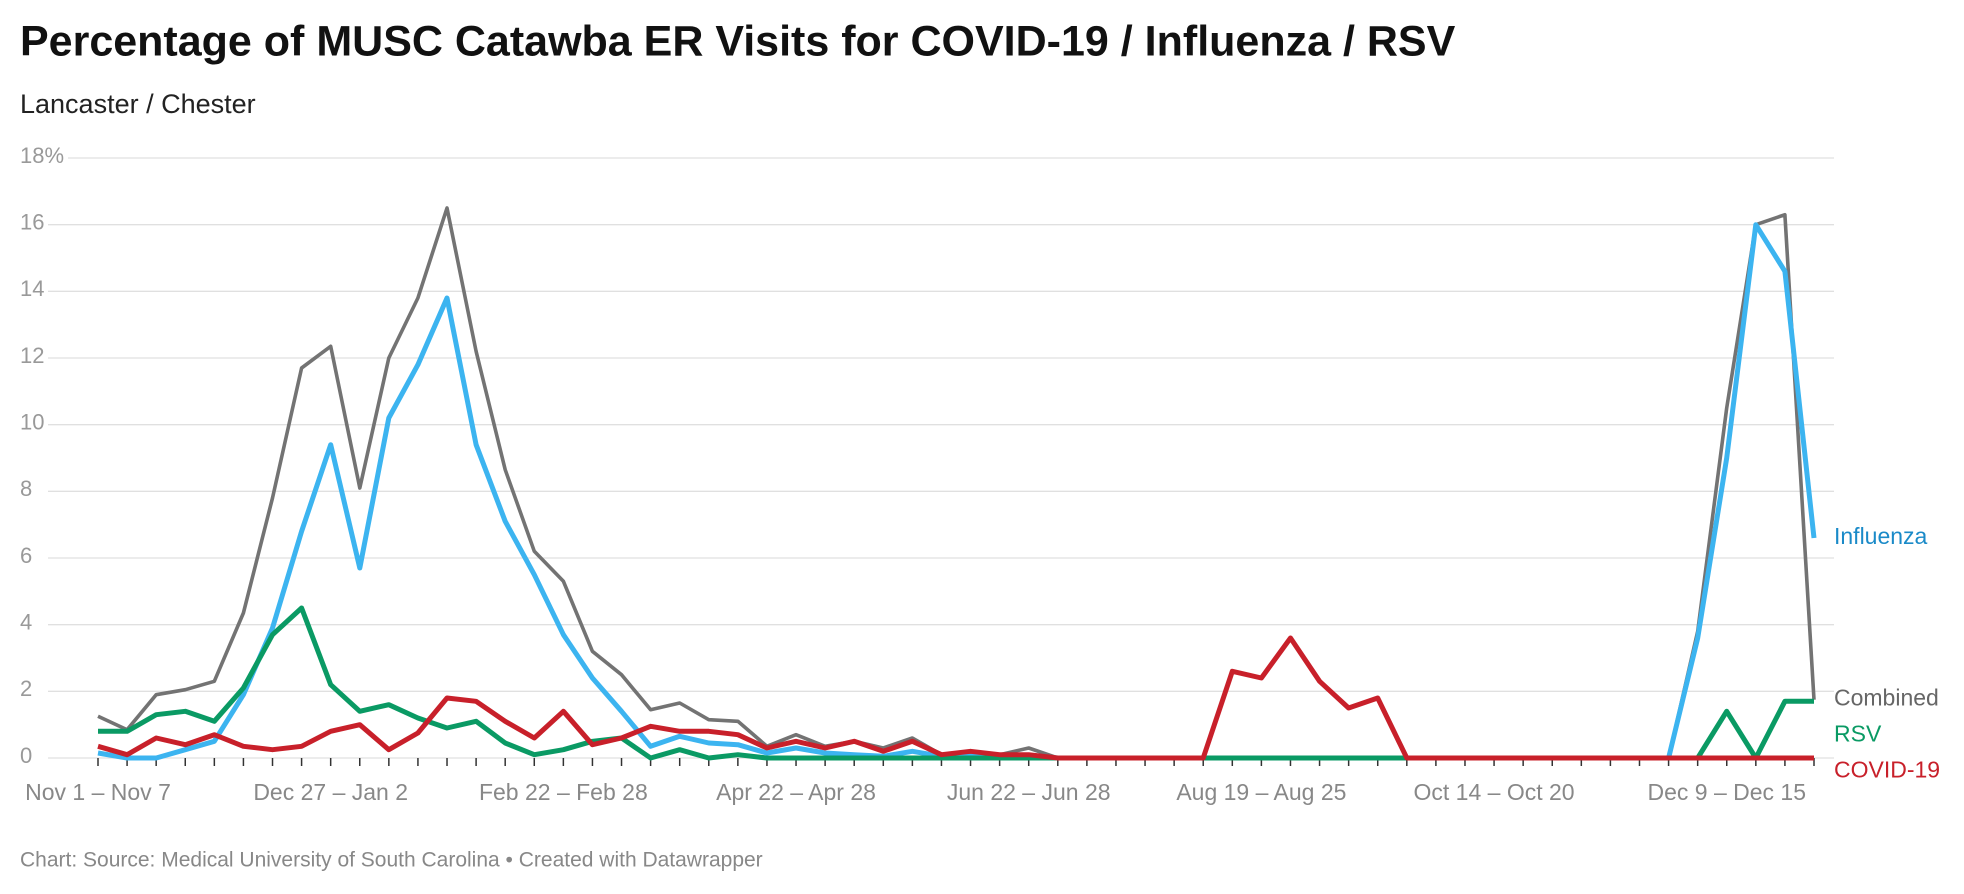 The image size is (1964, 894). I want to click on series-label: RSV, so click(1858, 734).